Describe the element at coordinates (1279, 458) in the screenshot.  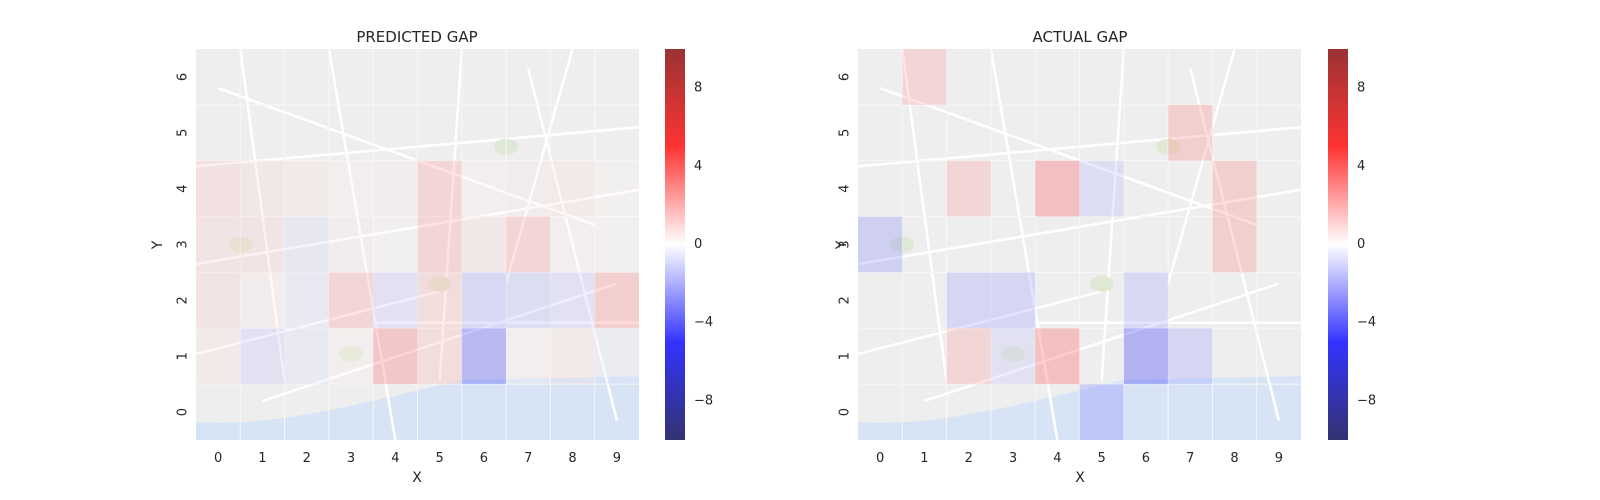
I see `x-tick-label: 9` at that location.